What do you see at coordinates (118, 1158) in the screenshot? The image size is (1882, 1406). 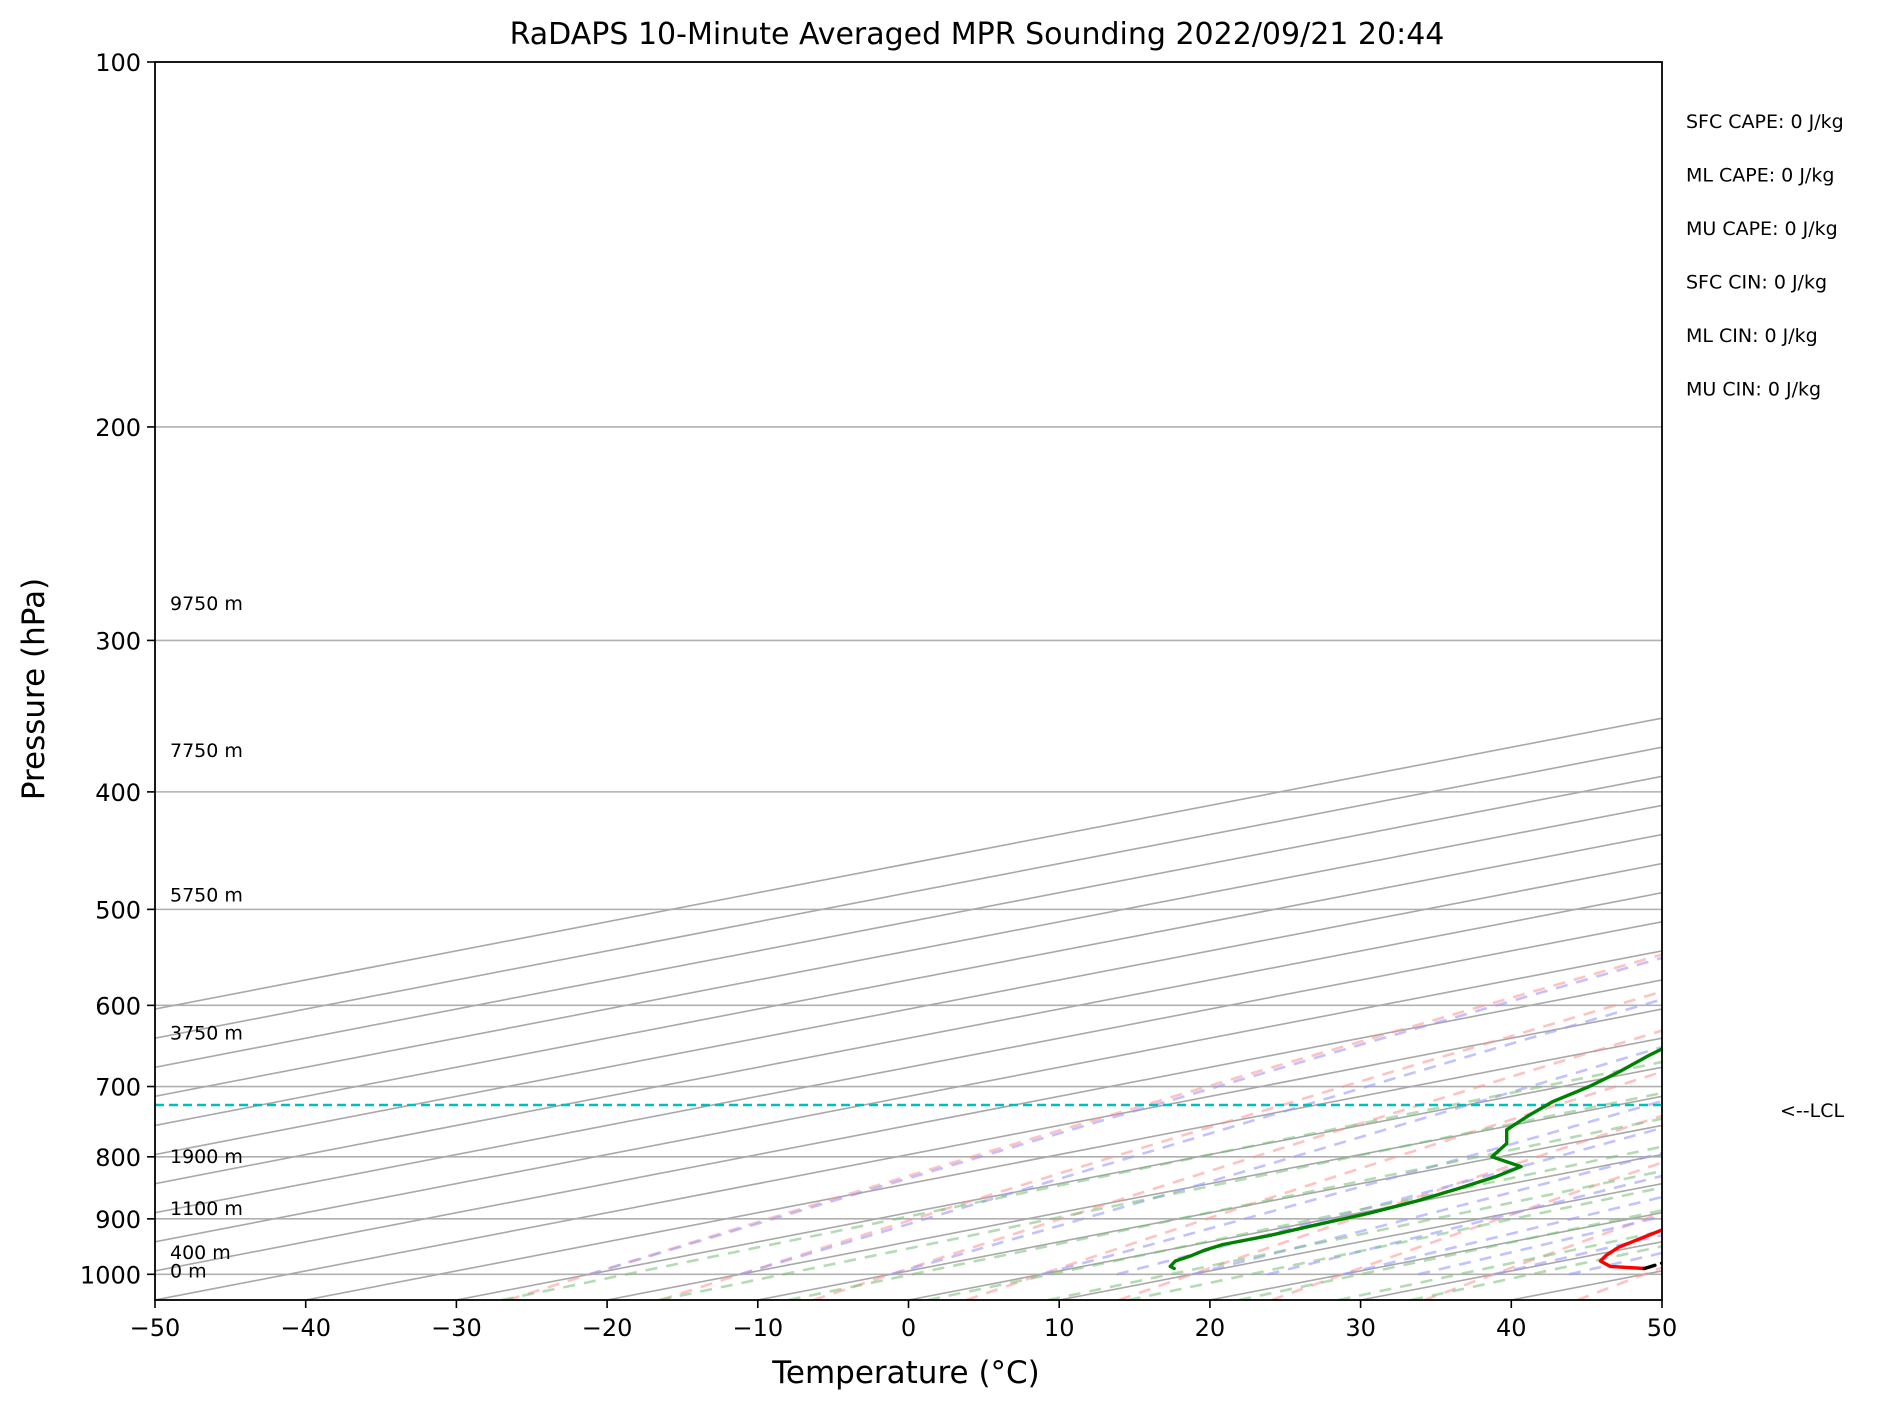 I see `y-tick-label: 800` at bounding box center [118, 1158].